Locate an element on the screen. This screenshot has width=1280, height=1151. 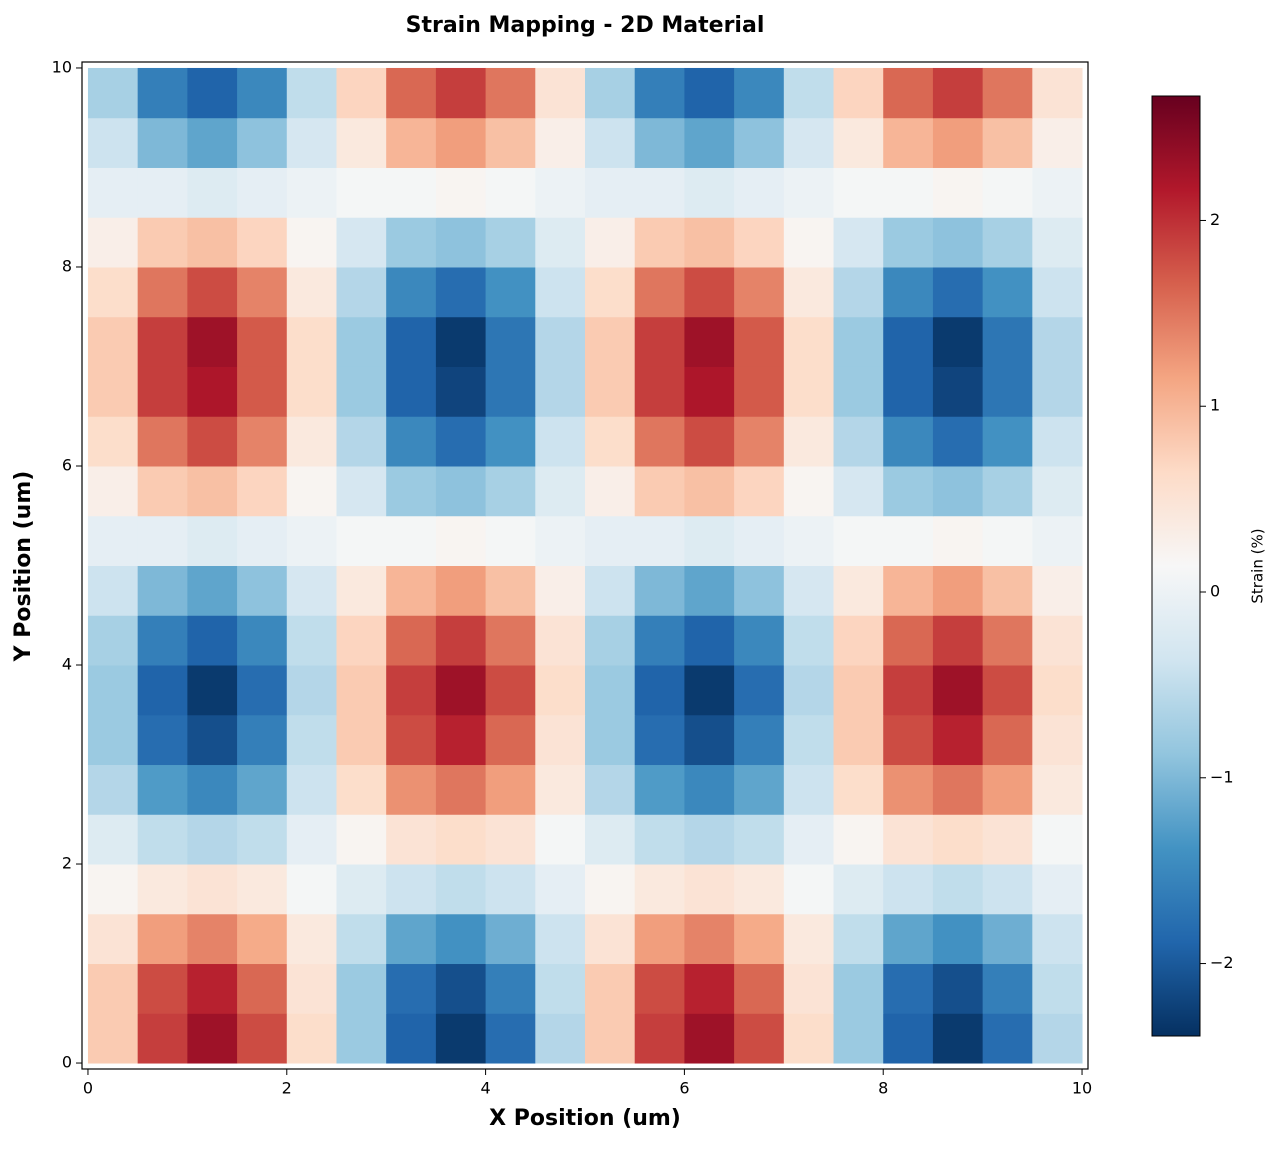
colorbar-label: Strain (%) is located at coordinates (1258, 565).